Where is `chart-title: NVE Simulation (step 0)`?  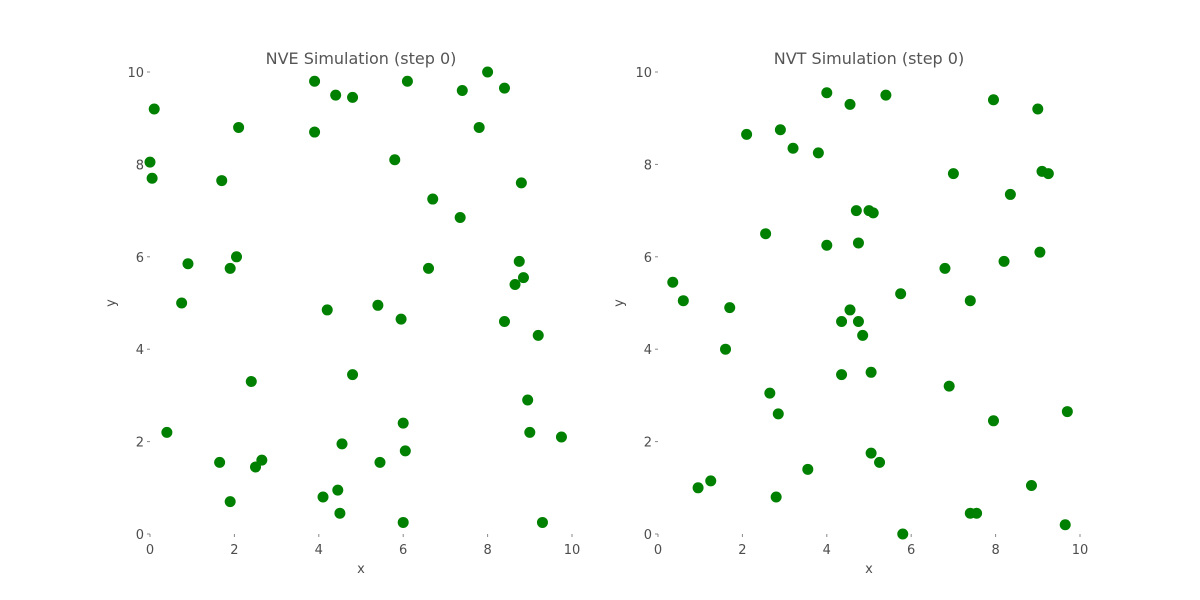 chart-title: NVE Simulation (step 0) is located at coordinates (361, 58).